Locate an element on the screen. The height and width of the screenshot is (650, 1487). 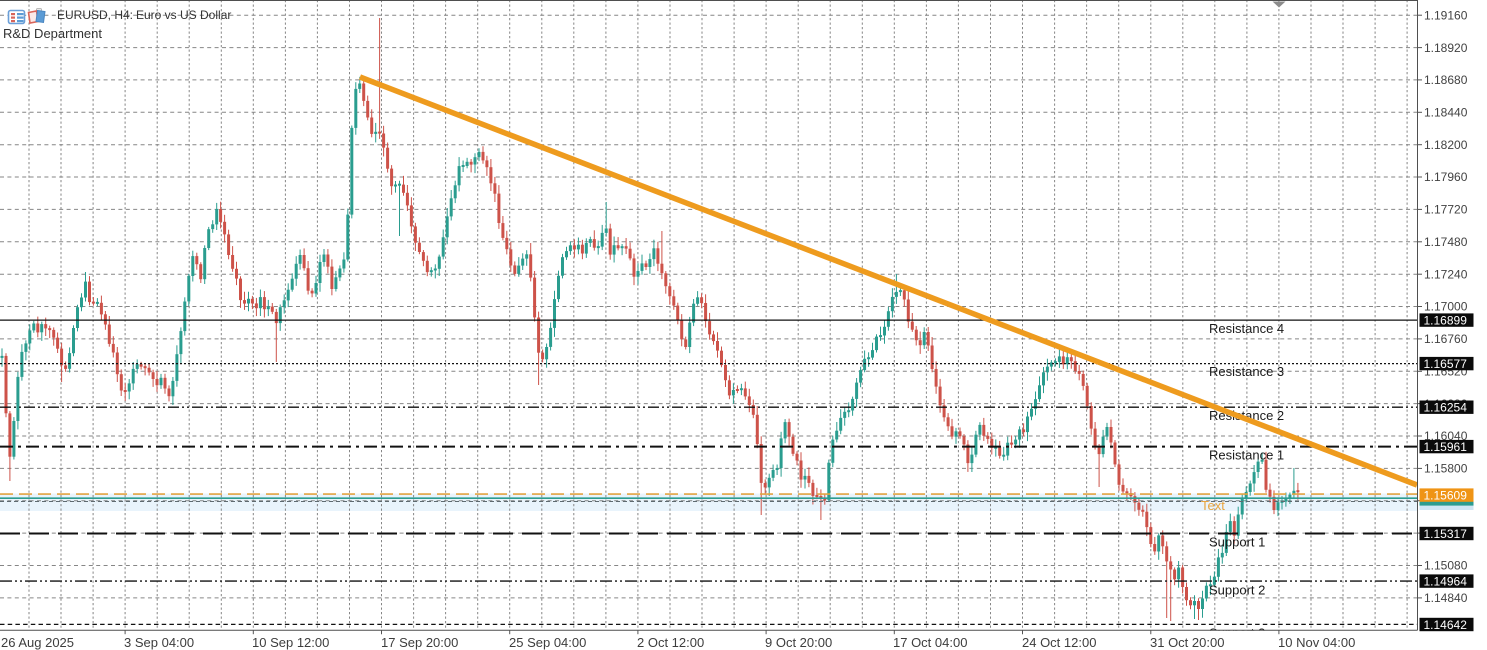
svg-text: 1.15609 is located at coordinates (1446, 495).